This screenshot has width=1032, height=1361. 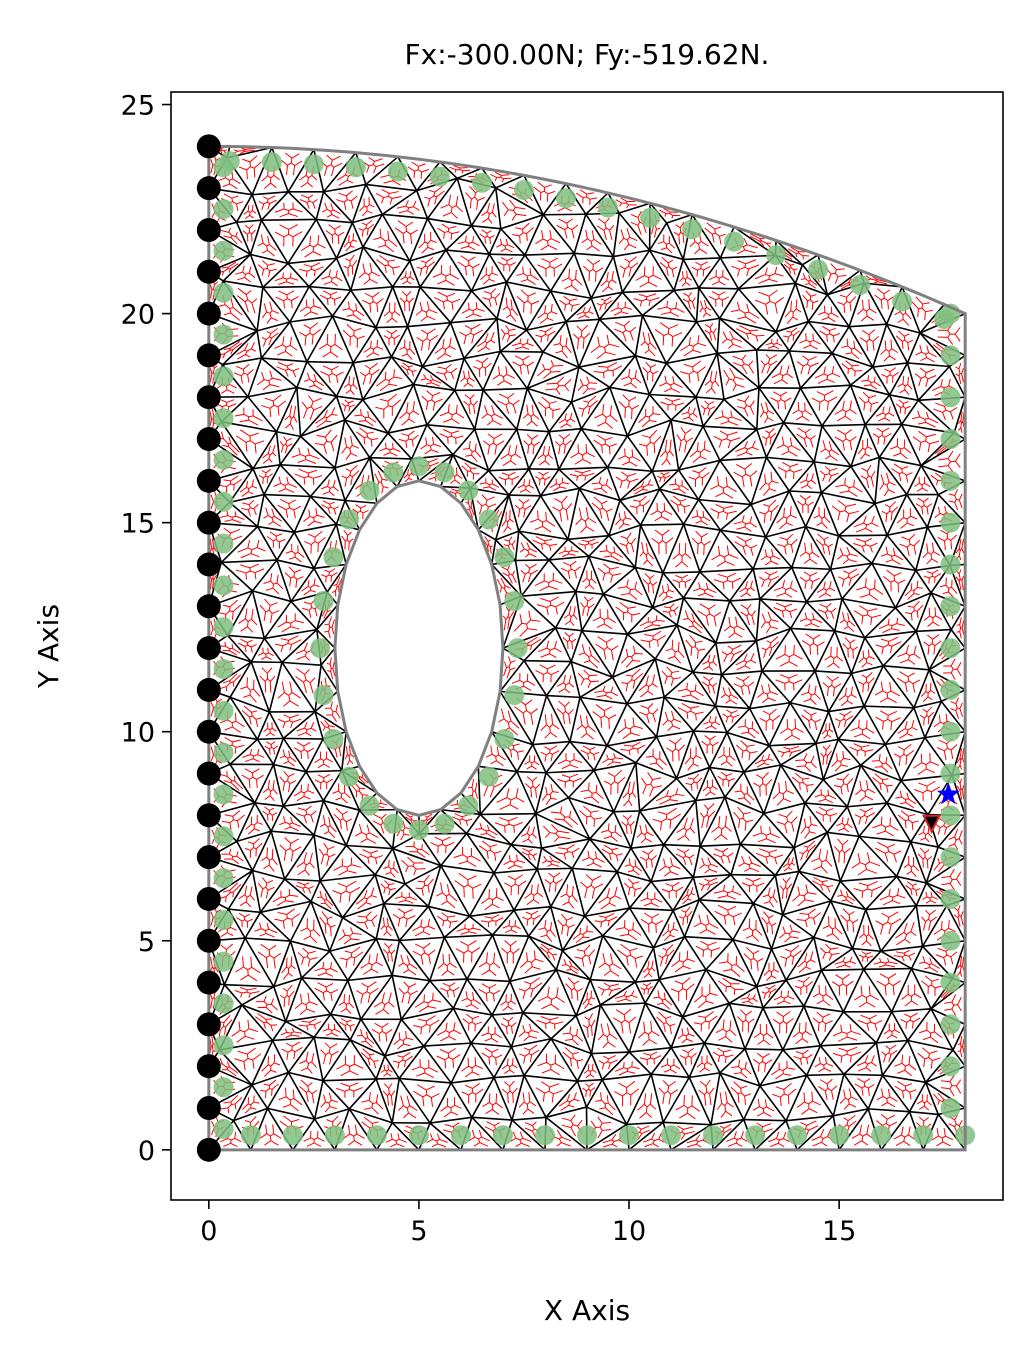 What do you see at coordinates (138, 733) in the screenshot?
I see `y-tick-label: 10` at bounding box center [138, 733].